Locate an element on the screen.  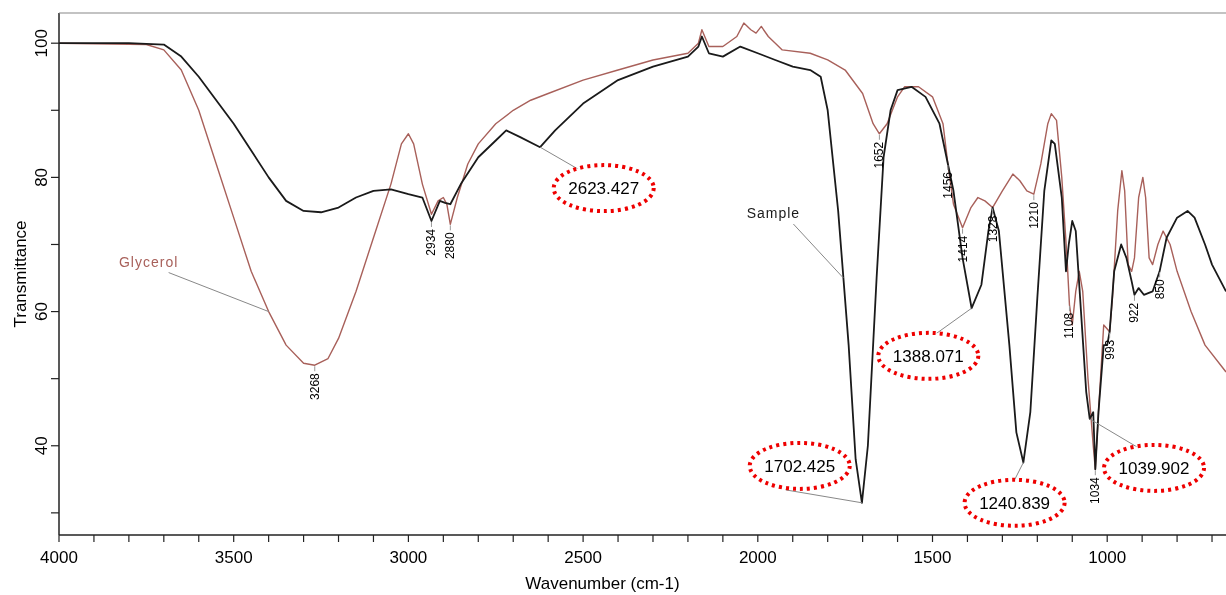
x-tick-label: 3500 is located at coordinates (233, 557).